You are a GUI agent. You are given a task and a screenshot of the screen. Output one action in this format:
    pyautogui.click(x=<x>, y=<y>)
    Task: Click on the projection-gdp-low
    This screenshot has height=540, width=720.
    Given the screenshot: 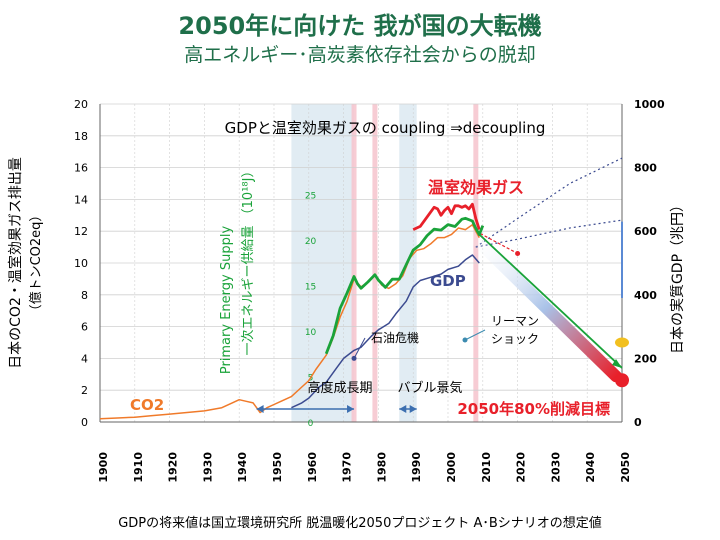 What is the action you would take?
    pyautogui.click(x=549, y=233)
    